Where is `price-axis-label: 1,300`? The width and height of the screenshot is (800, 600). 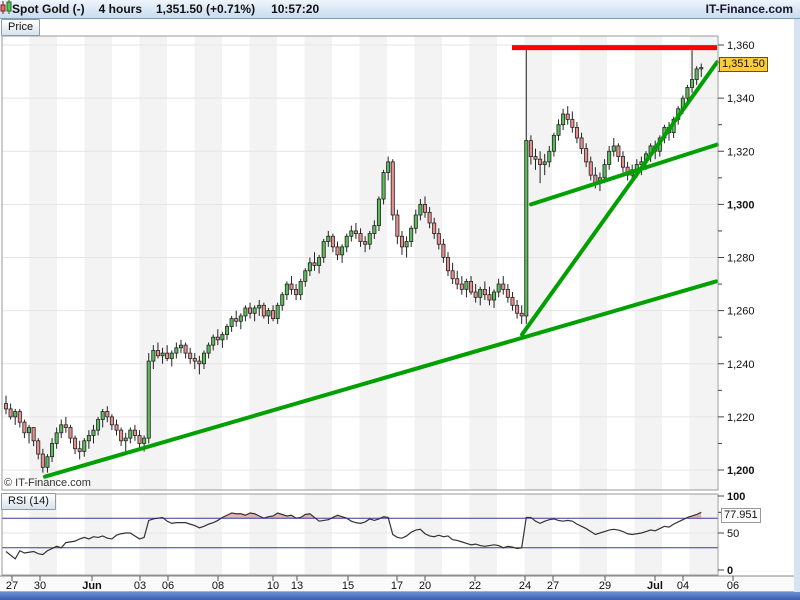 price-axis-label: 1,300 is located at coordinates (741, 205).